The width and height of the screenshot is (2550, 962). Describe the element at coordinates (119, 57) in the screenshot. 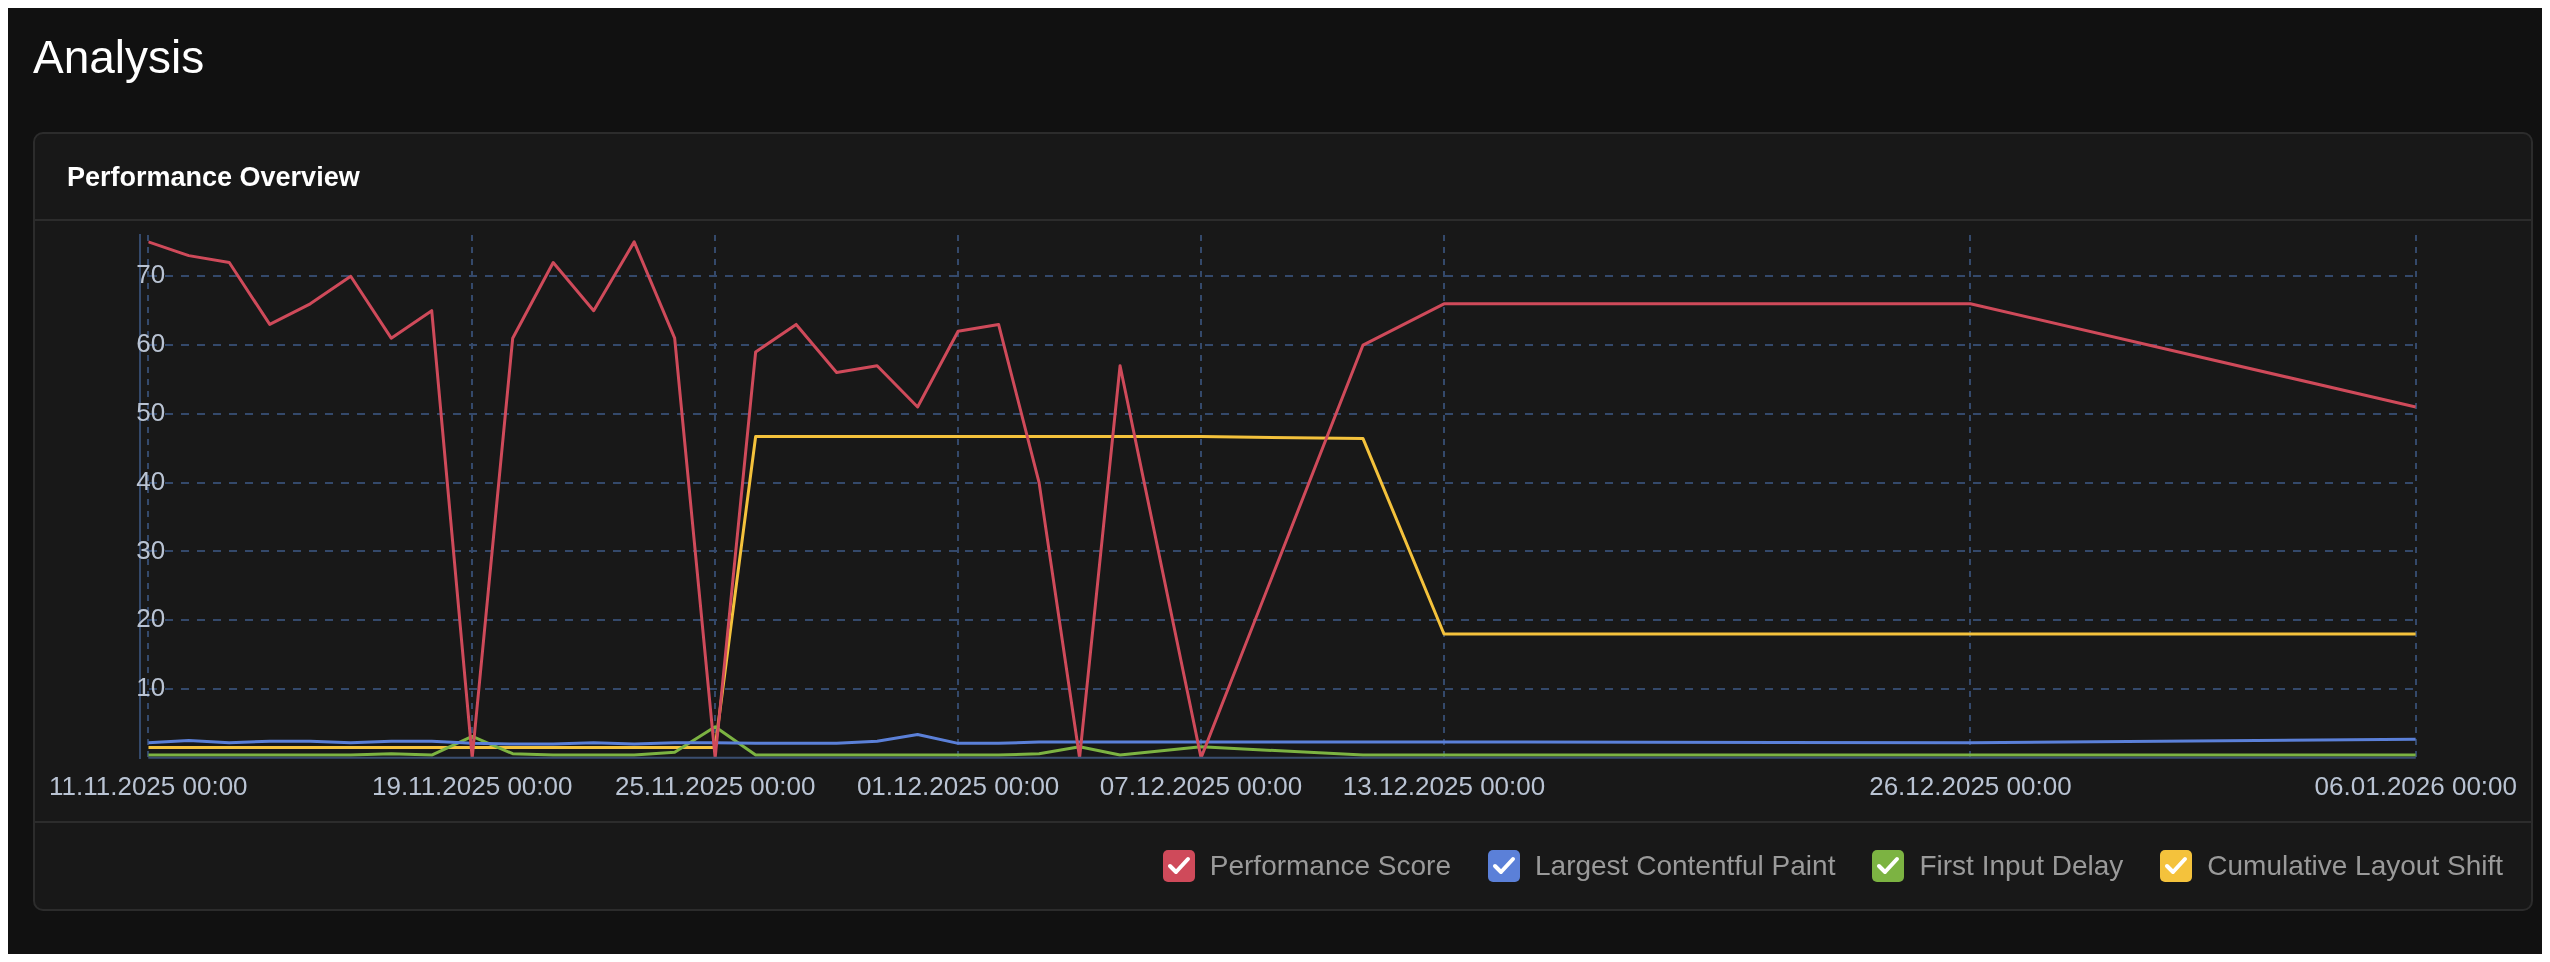

I see `chart-title: Analysis` at that location.